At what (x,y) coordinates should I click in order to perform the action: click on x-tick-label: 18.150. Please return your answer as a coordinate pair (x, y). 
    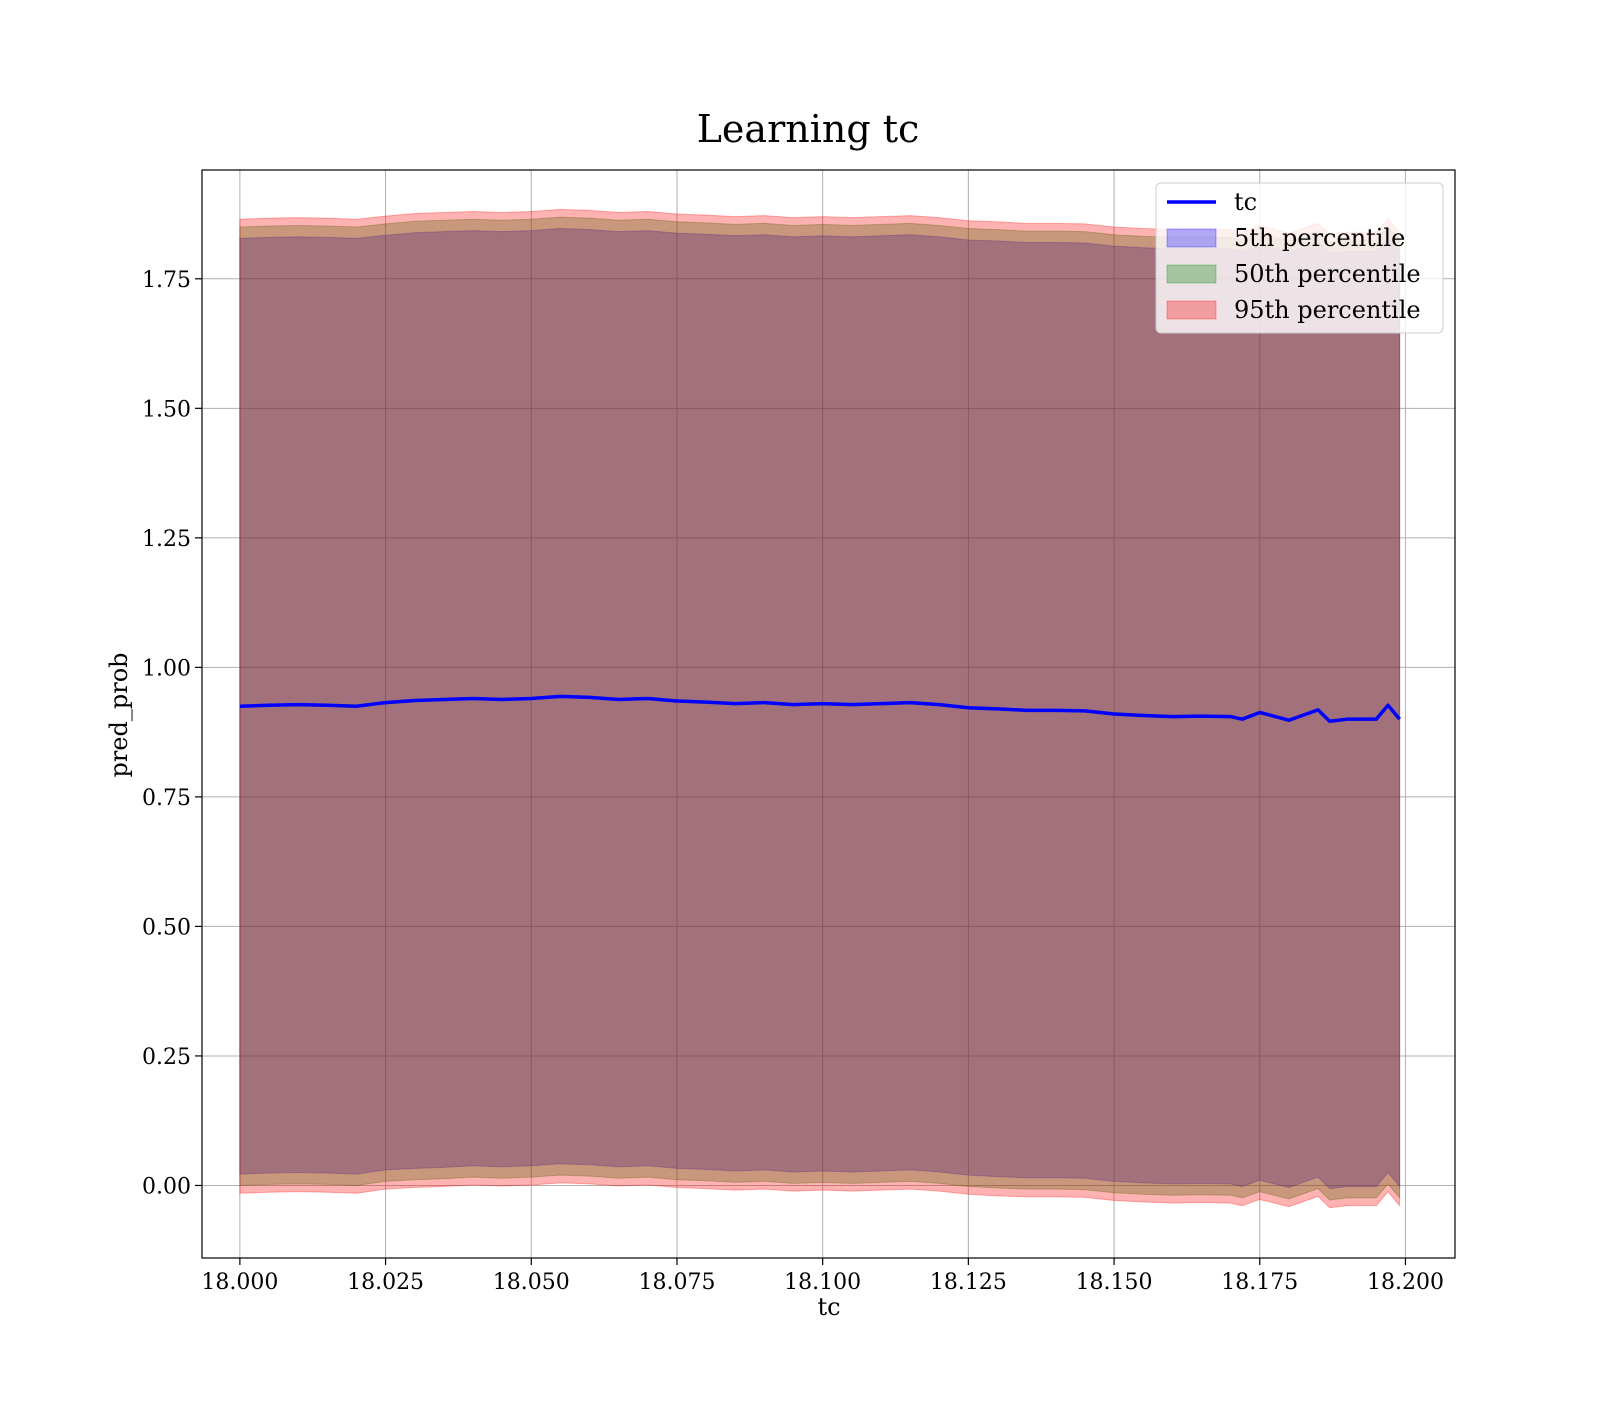
    Looking at the image, I should click on (1114, 1282).